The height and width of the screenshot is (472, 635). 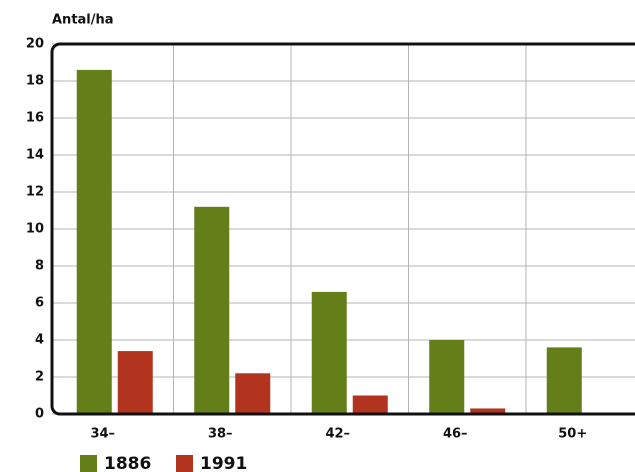 I want to click on y-tick-label: 10, so click(x=35, y=229).